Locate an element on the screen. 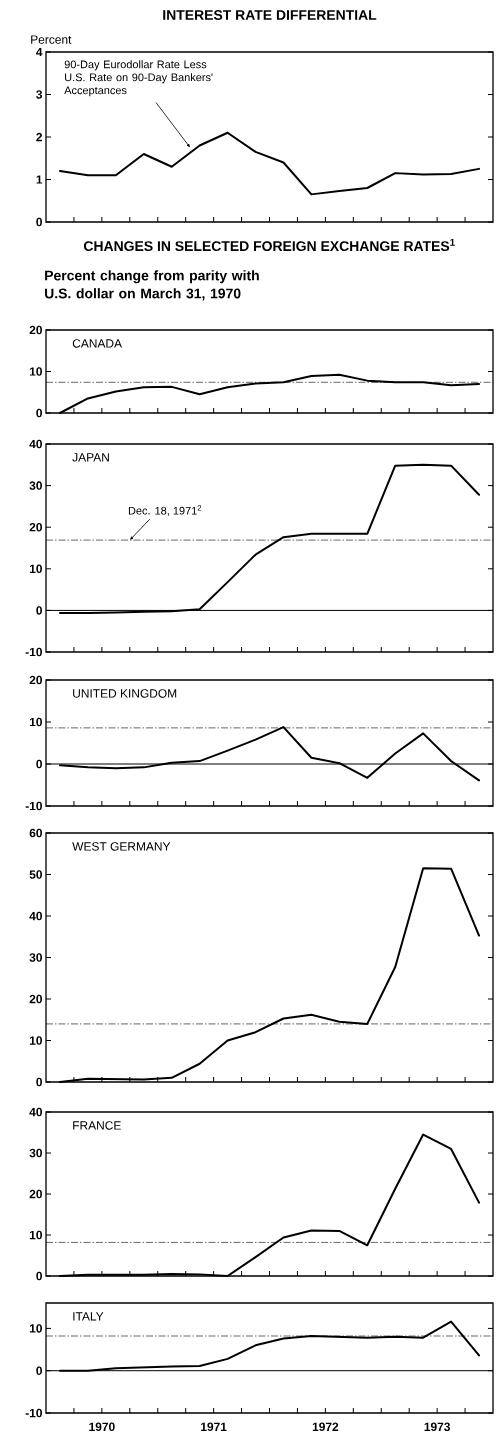 This screenshot has height=1451, width=498. annotation: UNITED KINGDOM is located at coordinates (125, 693).